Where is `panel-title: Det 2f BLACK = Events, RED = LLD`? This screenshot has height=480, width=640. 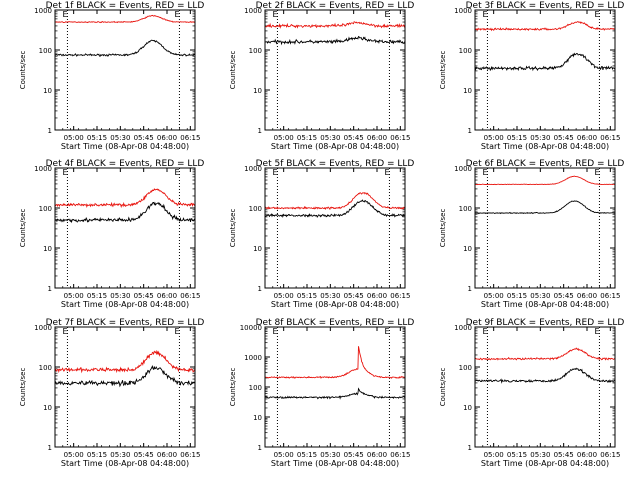
panel-title: Det 2f BLACK = Events, RED = LLD is located at coordinates (335, 6).